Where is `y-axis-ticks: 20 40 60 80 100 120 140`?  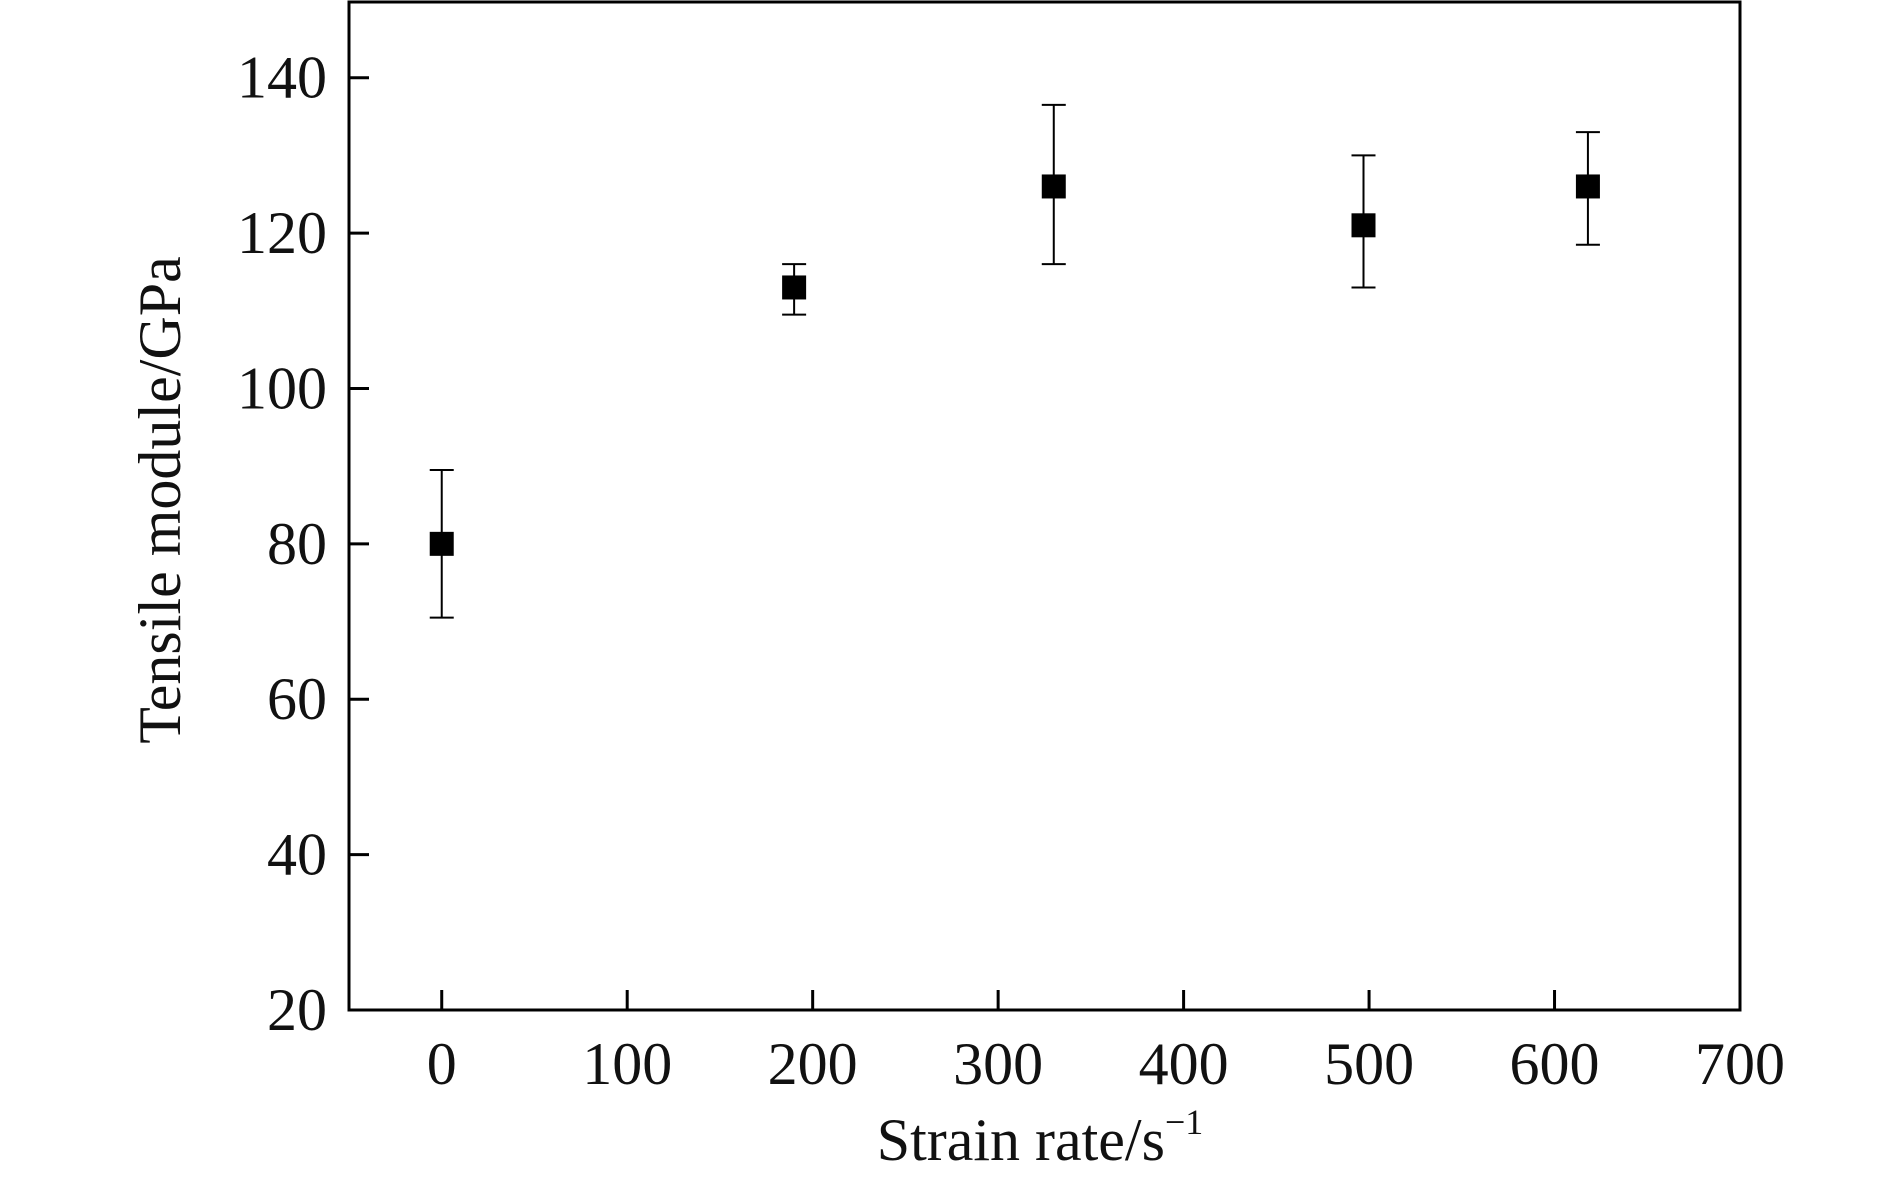
y-axis-ticks: 20 40 60 80 100 120 140 is located at coordinates (303, 544).